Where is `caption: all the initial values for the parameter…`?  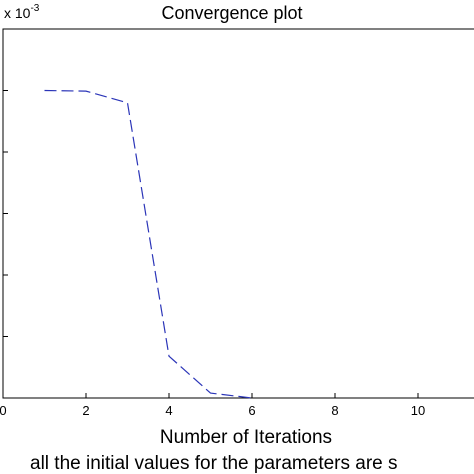 caption: all the initial values for the parameter… is located at coordinates (214, 463).